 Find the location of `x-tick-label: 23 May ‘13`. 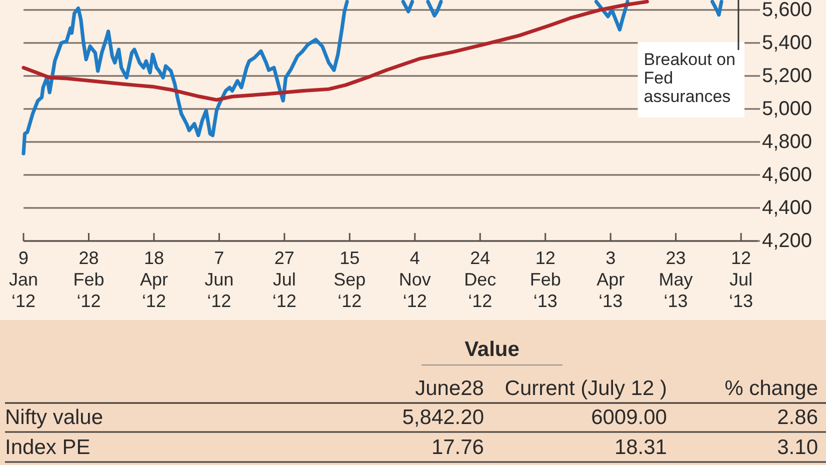

x-tick-label: 23 May ‘13 is located at coordinates (675, 279).